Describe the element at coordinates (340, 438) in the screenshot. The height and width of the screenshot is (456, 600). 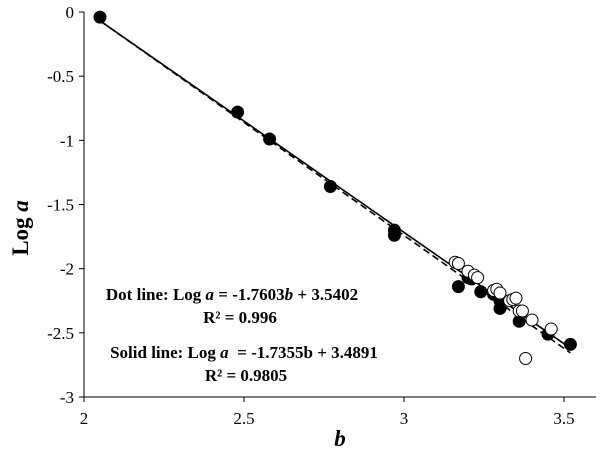
I see `x-axis-title: b` at that location.